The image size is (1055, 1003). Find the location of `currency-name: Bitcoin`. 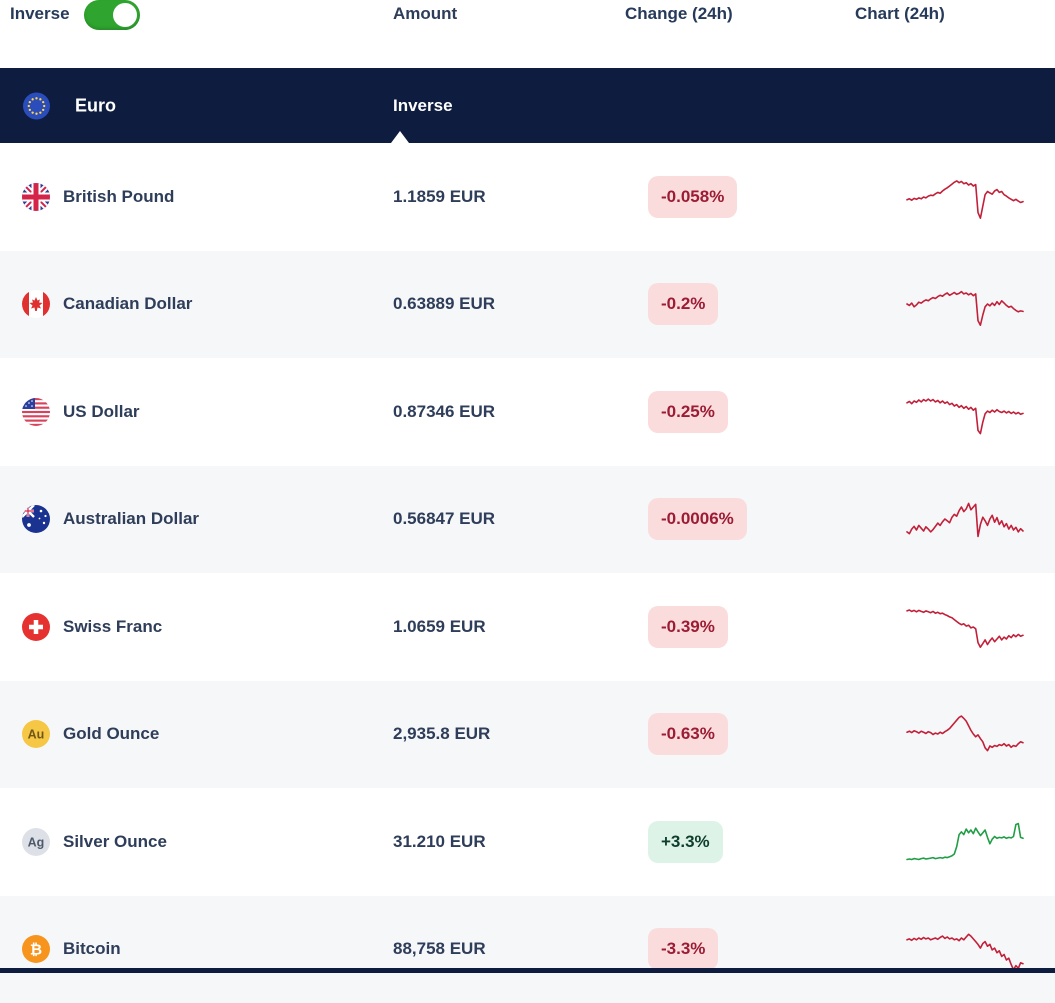

currency-name: Bitcoin is located at coordinates (92, 949).